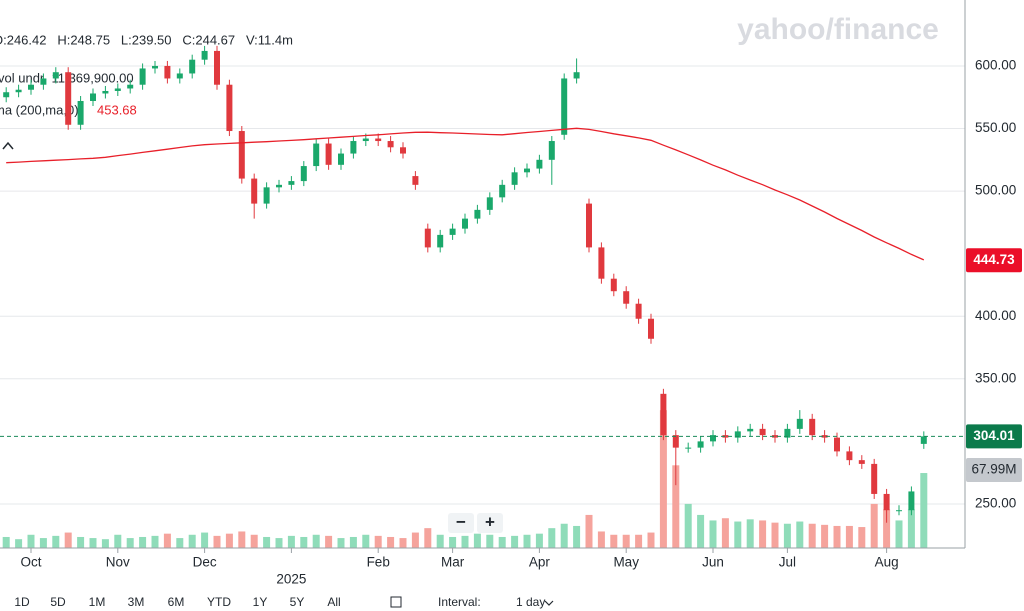 This screenshot has height=611, width=1024. I want to click on range-button: All, so click(333, 602).